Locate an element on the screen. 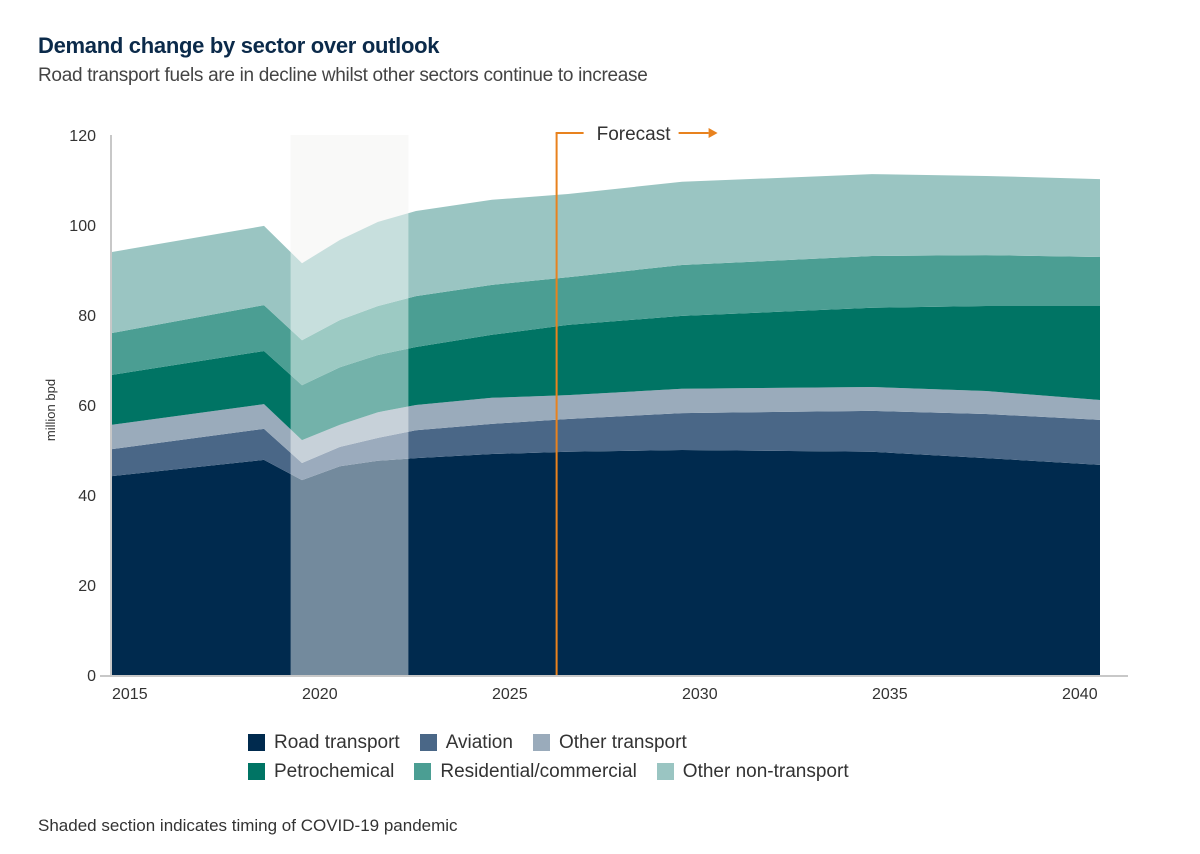 Image resolution: width=1200 pixels, height=854 pixels. legend-label: Other transport is located at coordinates (622, 742).